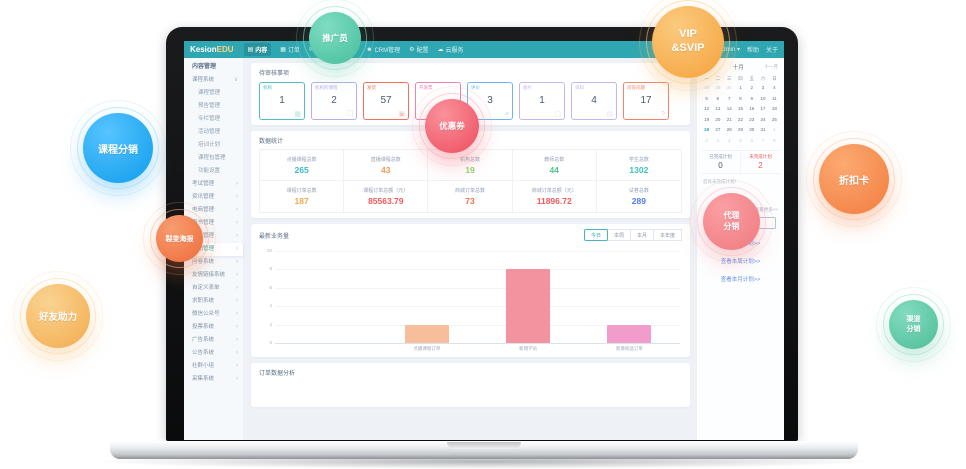 The width and height of the screenshot is (966, 469). Describe the element at coordinates (752, 119) in the screenshot. I see `calendar-day: 23` at that location.